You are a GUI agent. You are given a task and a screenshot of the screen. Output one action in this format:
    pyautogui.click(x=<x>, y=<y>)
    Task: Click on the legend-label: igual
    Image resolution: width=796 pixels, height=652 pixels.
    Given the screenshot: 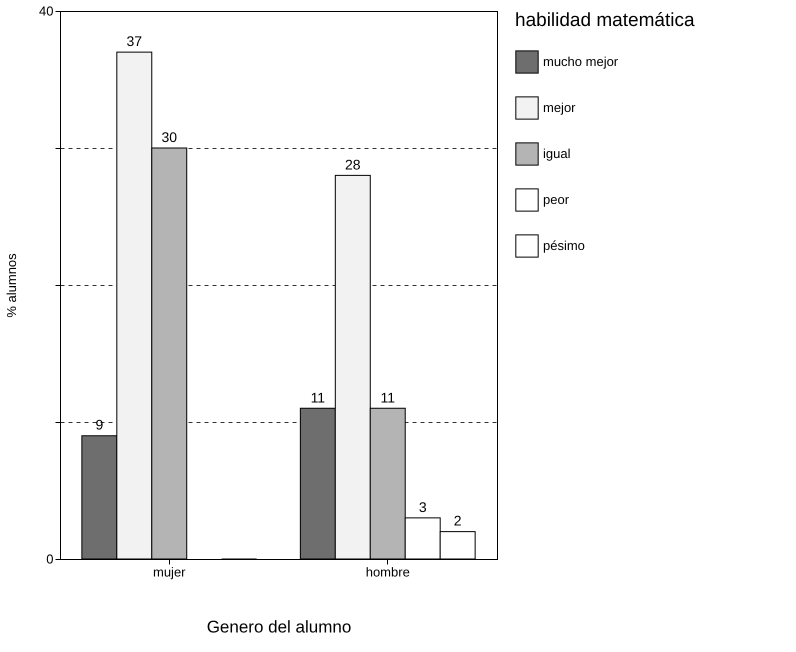 What is the action you would take?
    pyautogui.click(x=557, y=153)
    